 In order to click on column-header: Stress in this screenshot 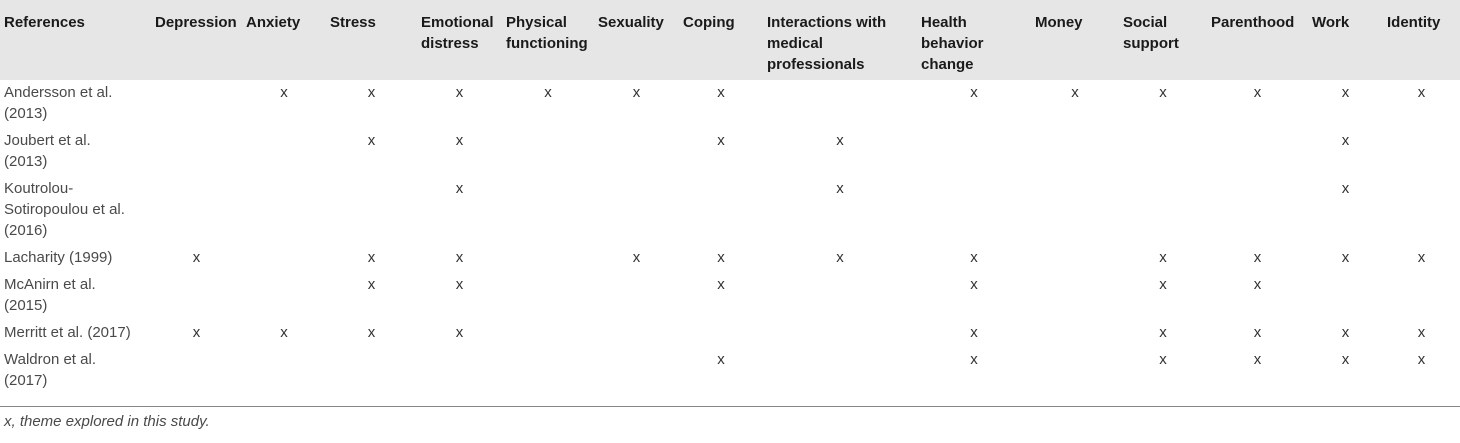, I will do `click(353, 22)`.